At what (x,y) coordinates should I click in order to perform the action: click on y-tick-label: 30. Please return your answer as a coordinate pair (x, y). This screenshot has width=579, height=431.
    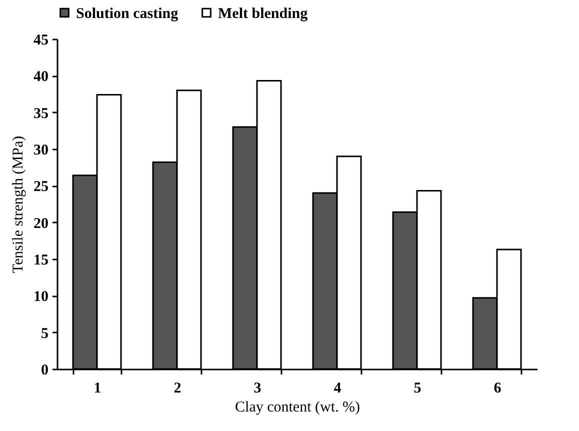
    Looking at the image, I should click on (41, 150).